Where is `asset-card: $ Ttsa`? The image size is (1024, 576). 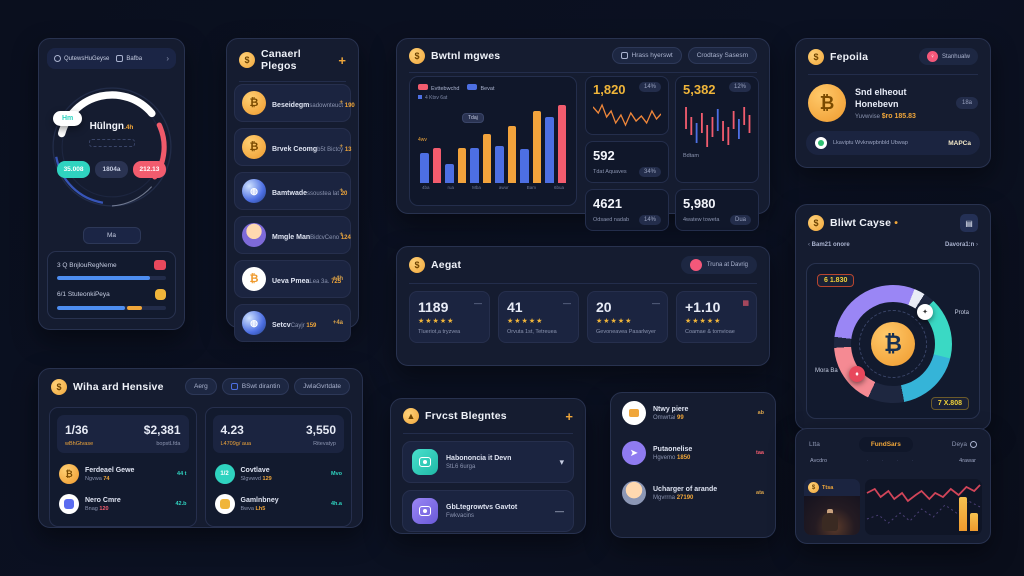
asset-card: $ Ttsa is located at coordinates (832, 507).